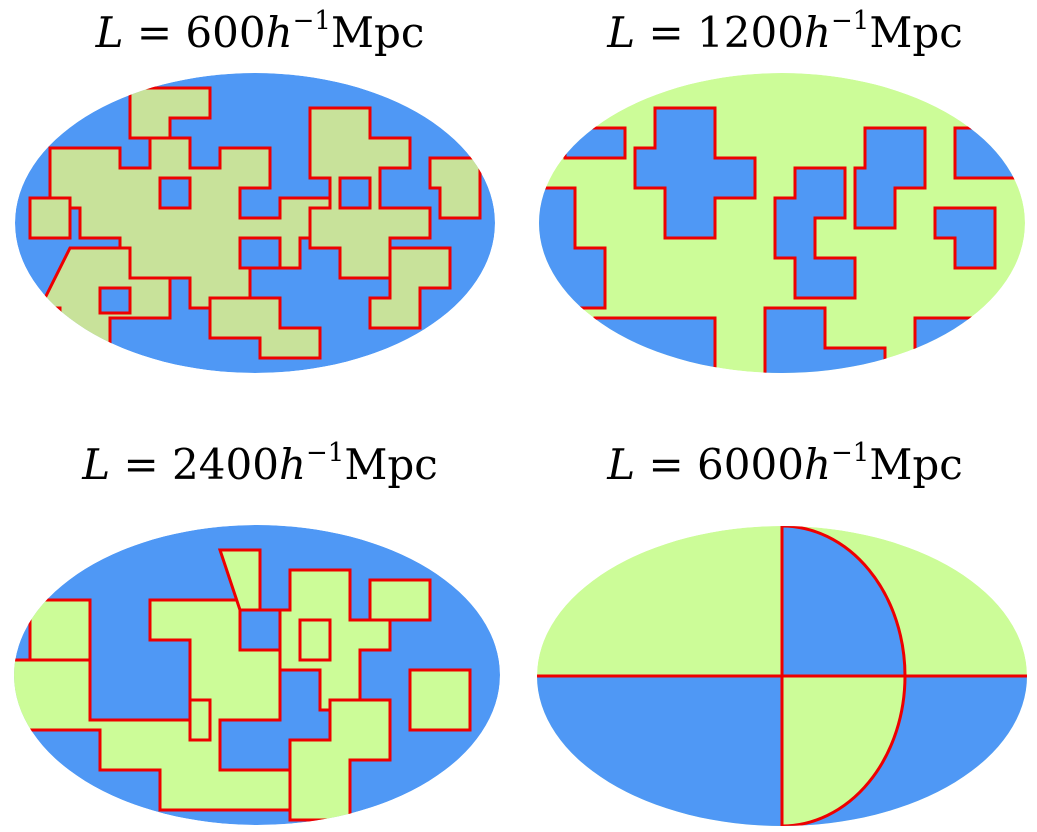 This screenshot has height=832, width=1037. What do you see at coordinates (260, 31) in the screenshot?
I see `panel-title: L = 600h−1Mpc` at bounding box center [260, 31].